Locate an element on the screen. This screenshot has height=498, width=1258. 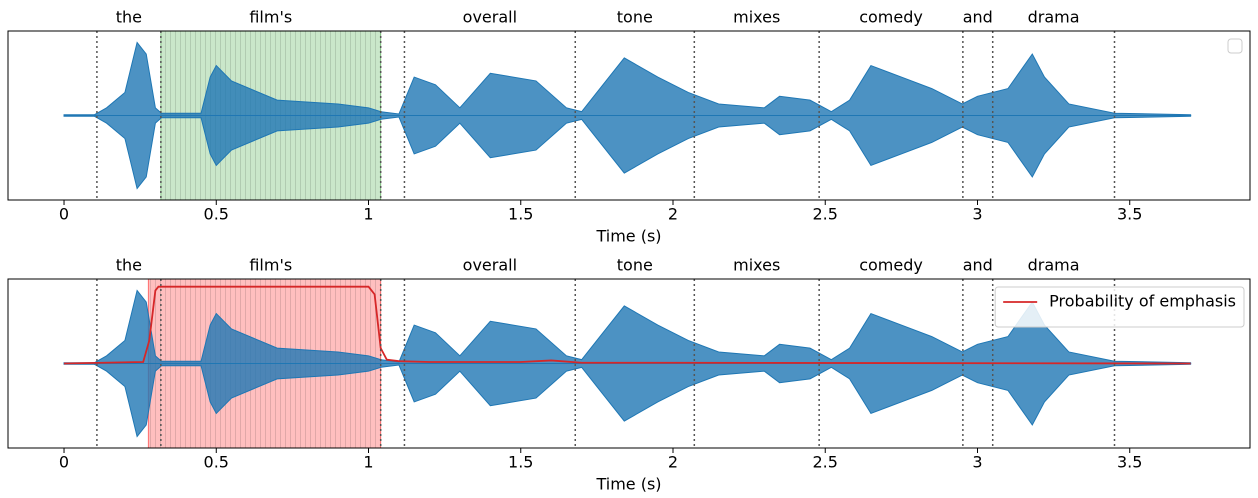
legend-label: Probability of emphasis is located at coordinates (1142, 301).